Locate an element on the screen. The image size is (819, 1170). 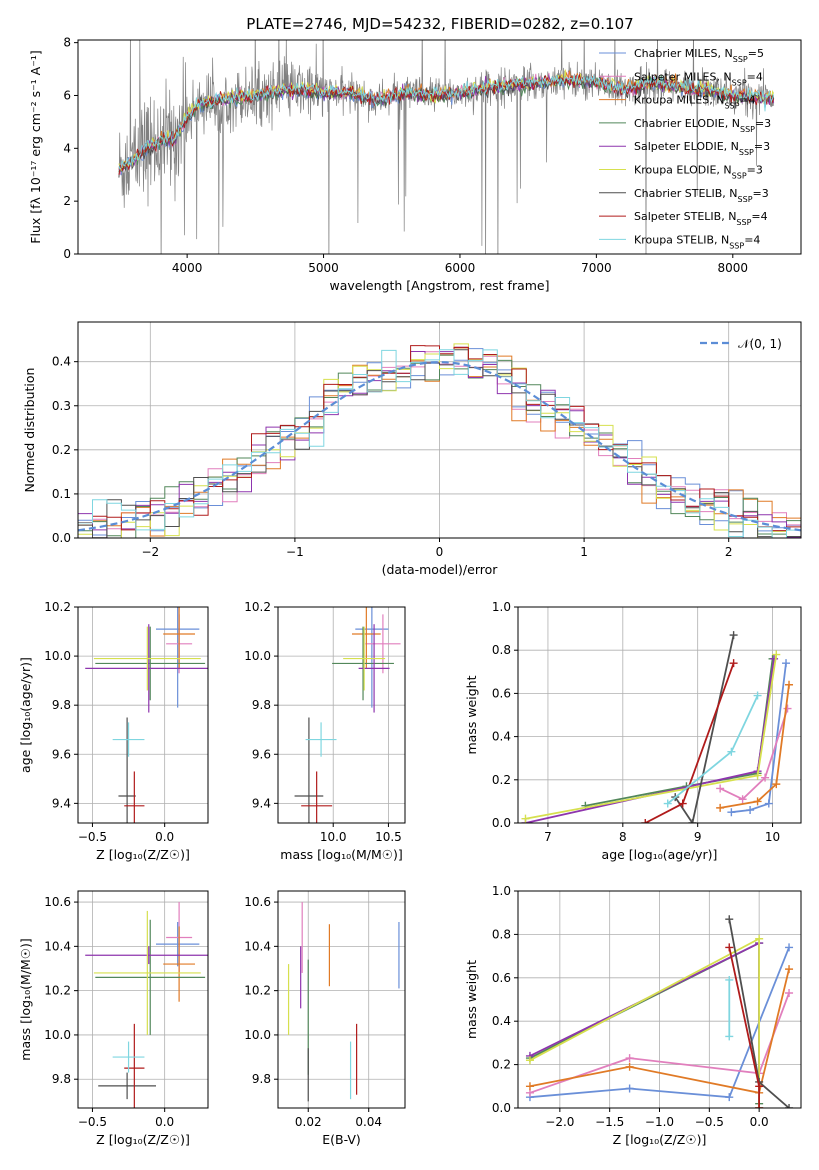
legend-entry: Chabrier STELIB, NSSP=3 is located at coordinates (701, 195).